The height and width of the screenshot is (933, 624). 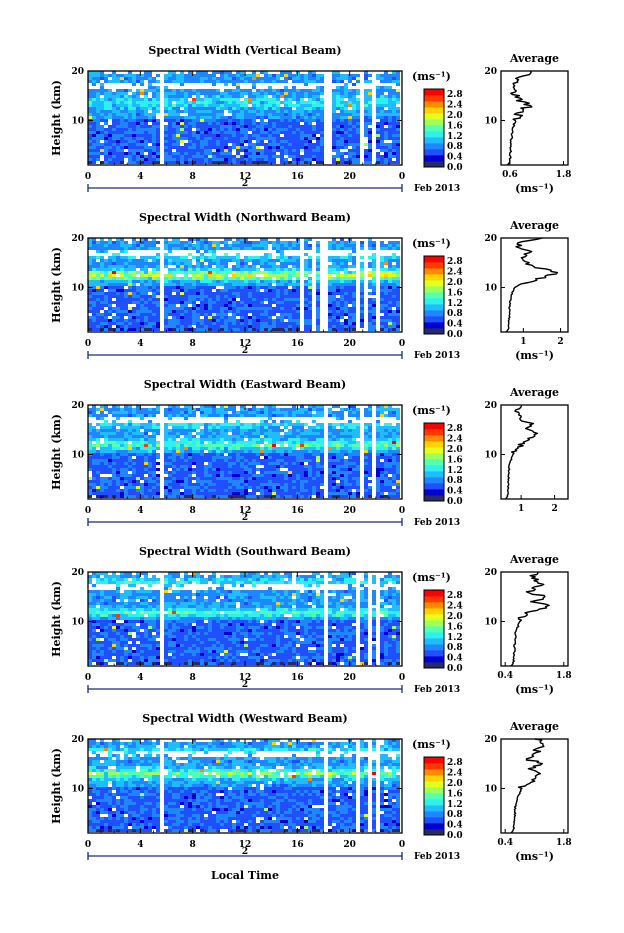 I want to click on panel-title: Spectral Width (Eastward Beam), so click(x=245, y=384).